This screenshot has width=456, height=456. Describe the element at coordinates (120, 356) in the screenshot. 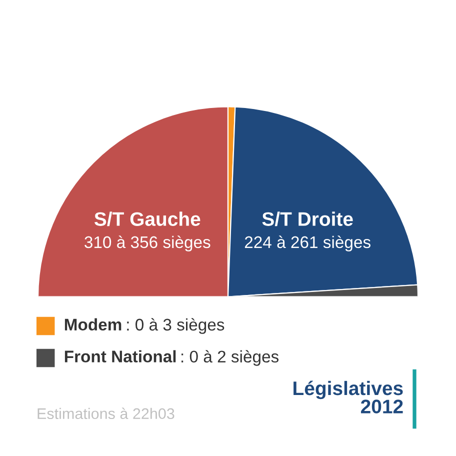

I see `legend-label: Front National` at that location.